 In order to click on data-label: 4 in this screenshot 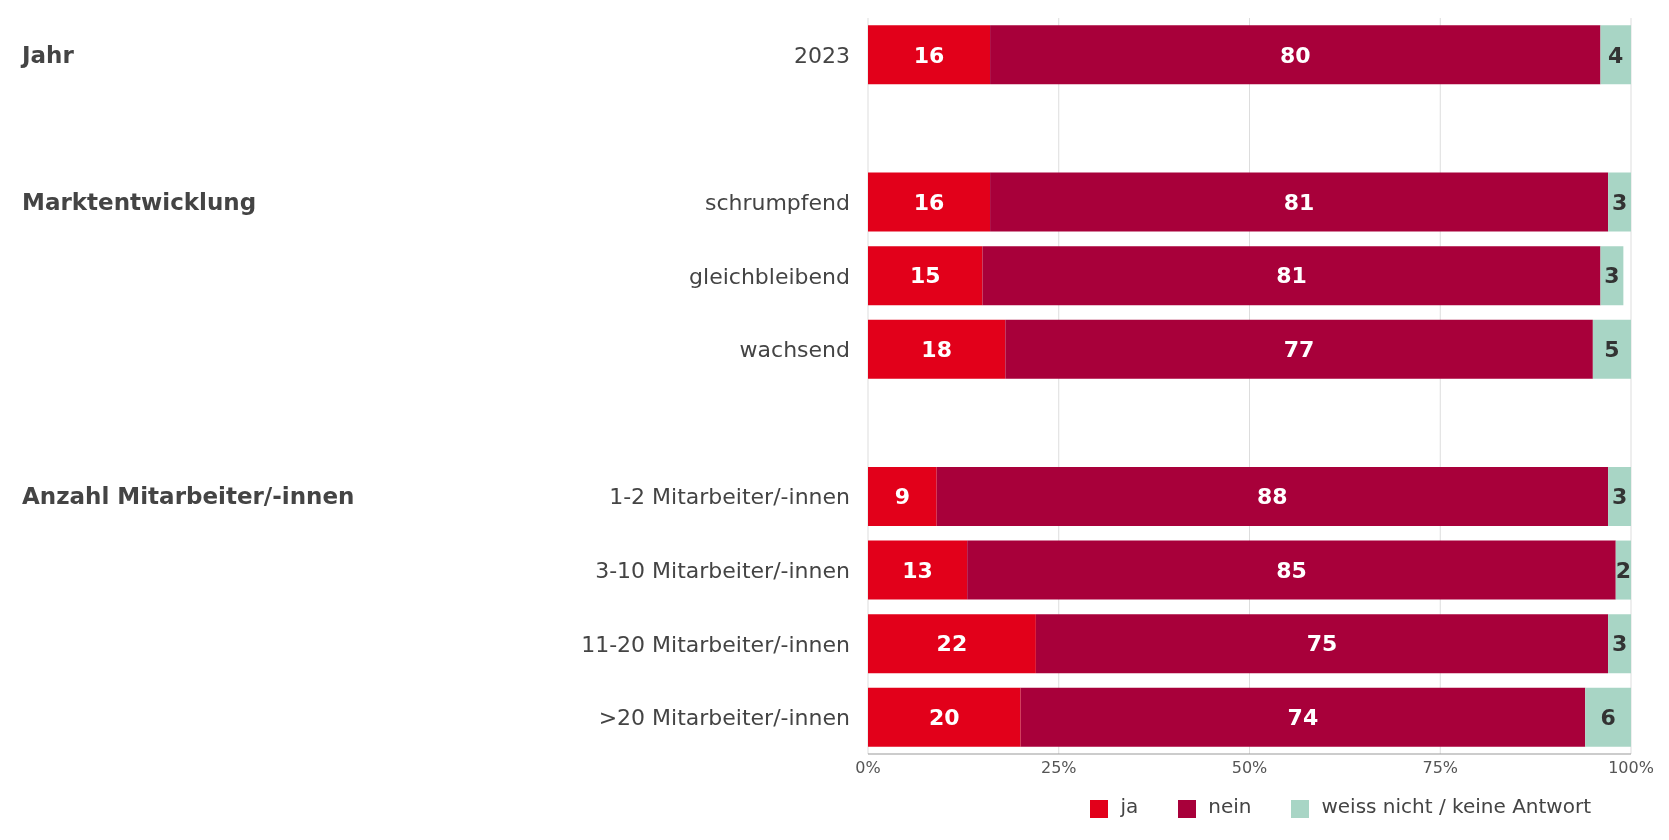, I will do `click(1616, 55)`.